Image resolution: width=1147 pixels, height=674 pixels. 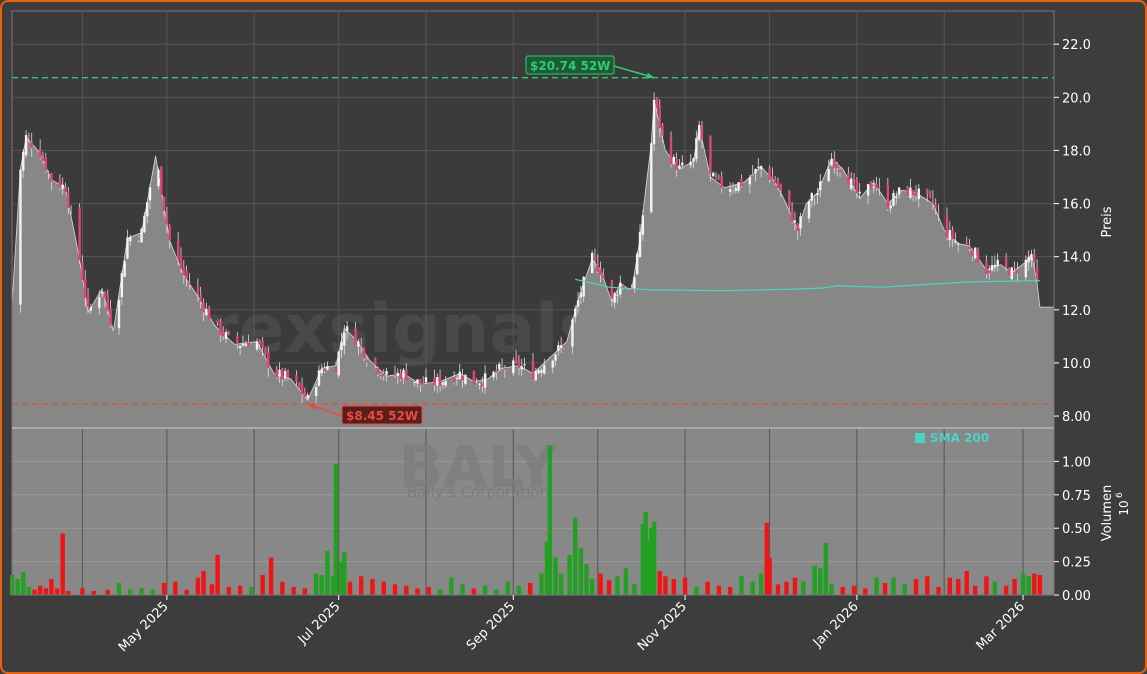 I want to click on price-tick-label: 14.0, so click(x=1076, y=258).